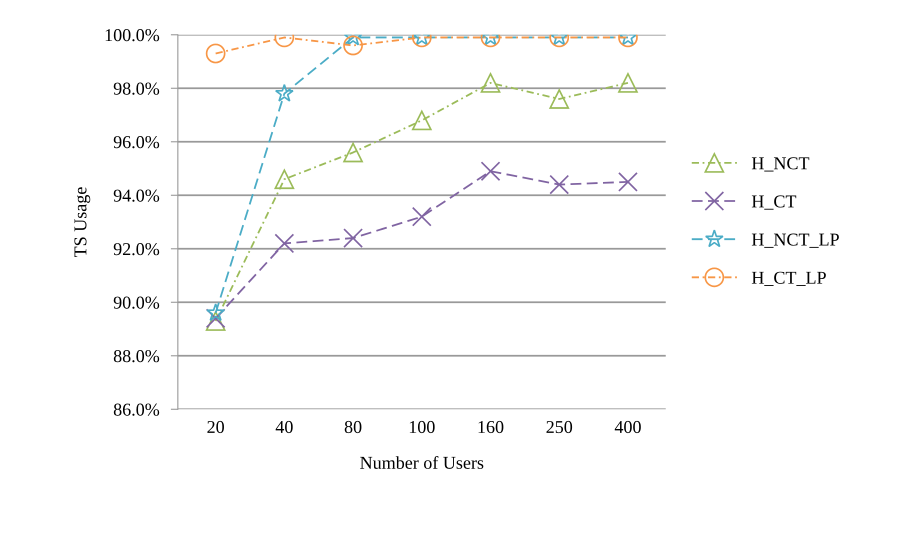  Describe the element at coordinates (789, 279) in the screenshot. I see `legend-label: H_CT_LP` at that location.